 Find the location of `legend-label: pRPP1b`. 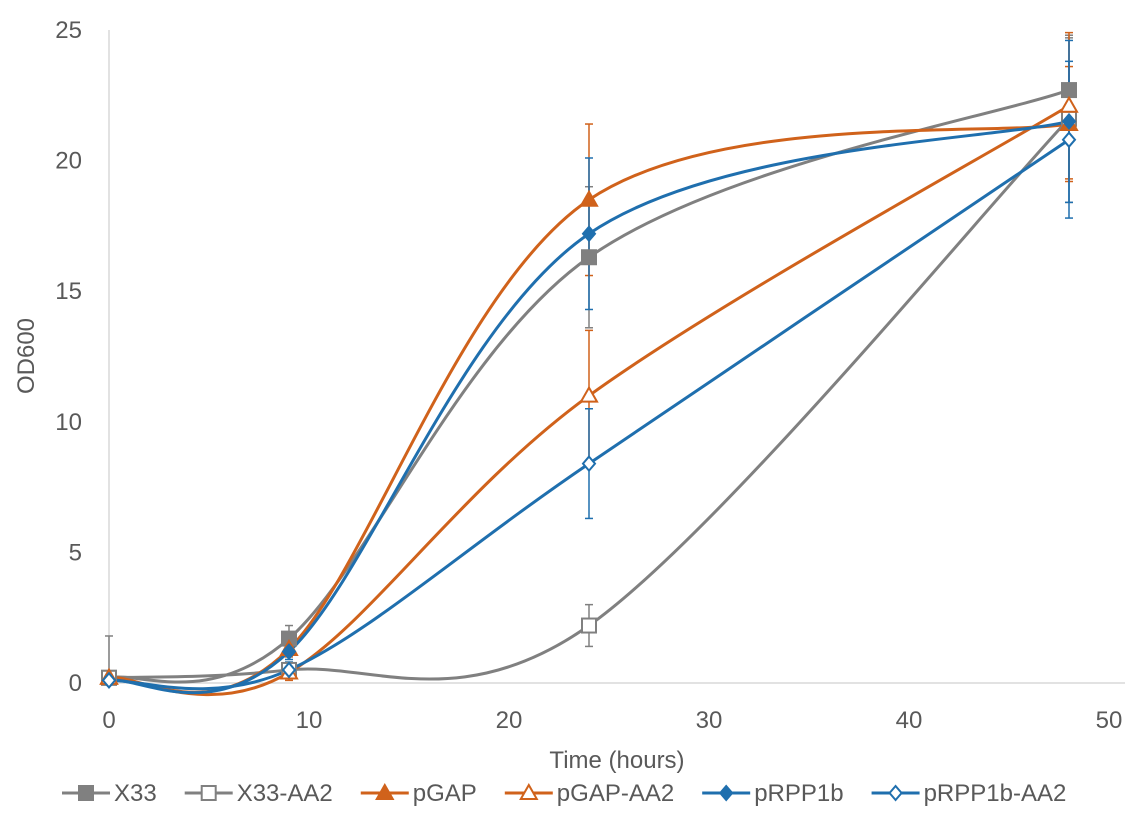

legend-label: pRPP1b is located at coordinates (798, 793).